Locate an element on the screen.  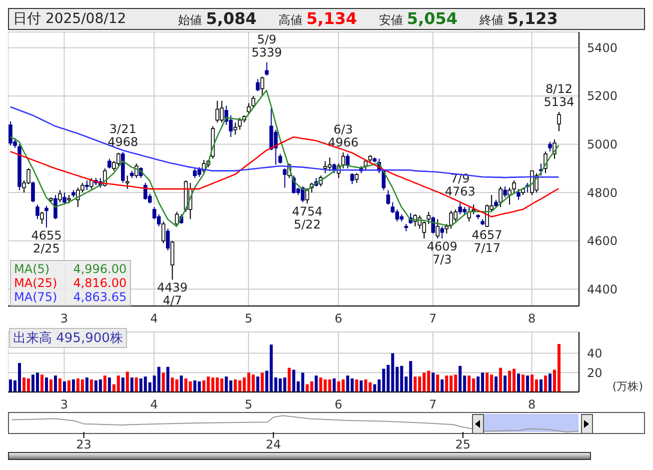
annotation: 4,863.65 is located at coordinates (100, 297).